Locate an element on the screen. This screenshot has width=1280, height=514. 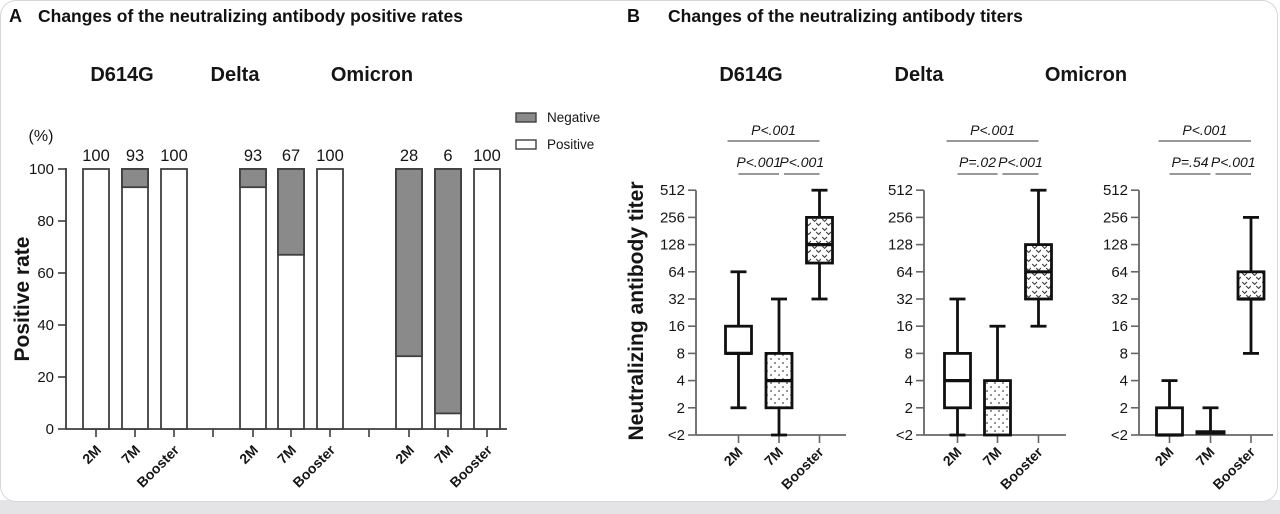
panel-b-label: B is located at coordinates (633, 16).